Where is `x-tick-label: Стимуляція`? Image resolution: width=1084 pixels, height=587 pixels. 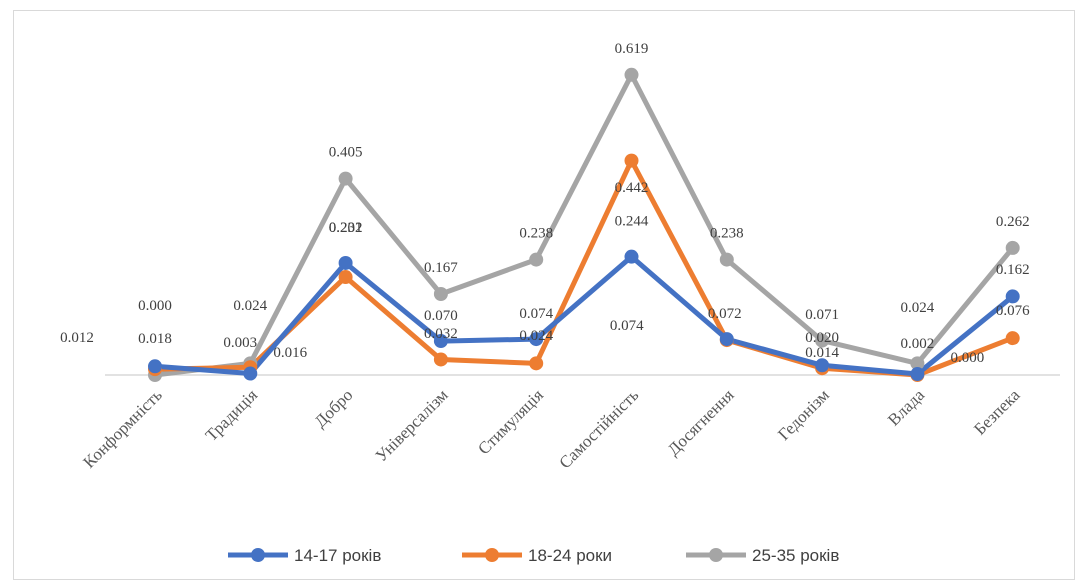
x-tick-label: Стимуляція is located at coordinates (510, 421).